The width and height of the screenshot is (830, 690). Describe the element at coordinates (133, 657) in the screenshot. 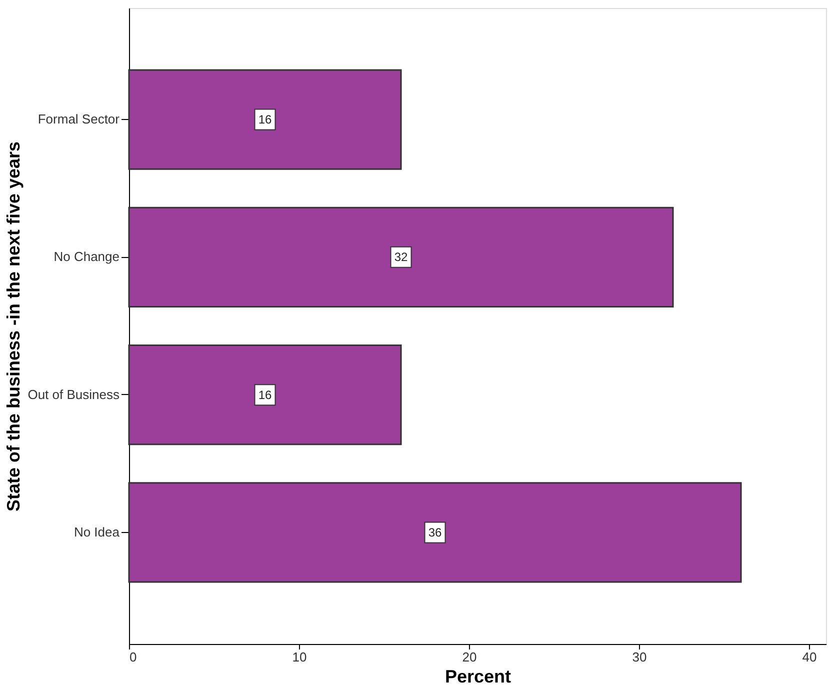

I see `x-tick-label: 0` at that location.